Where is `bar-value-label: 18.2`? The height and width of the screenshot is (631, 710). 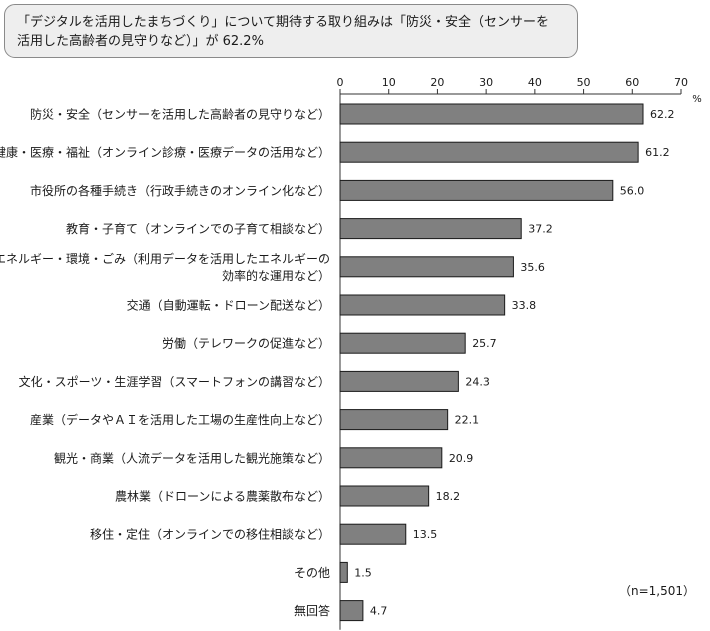 bar-value-label: 18.2 is located at coordinates (448, 496).